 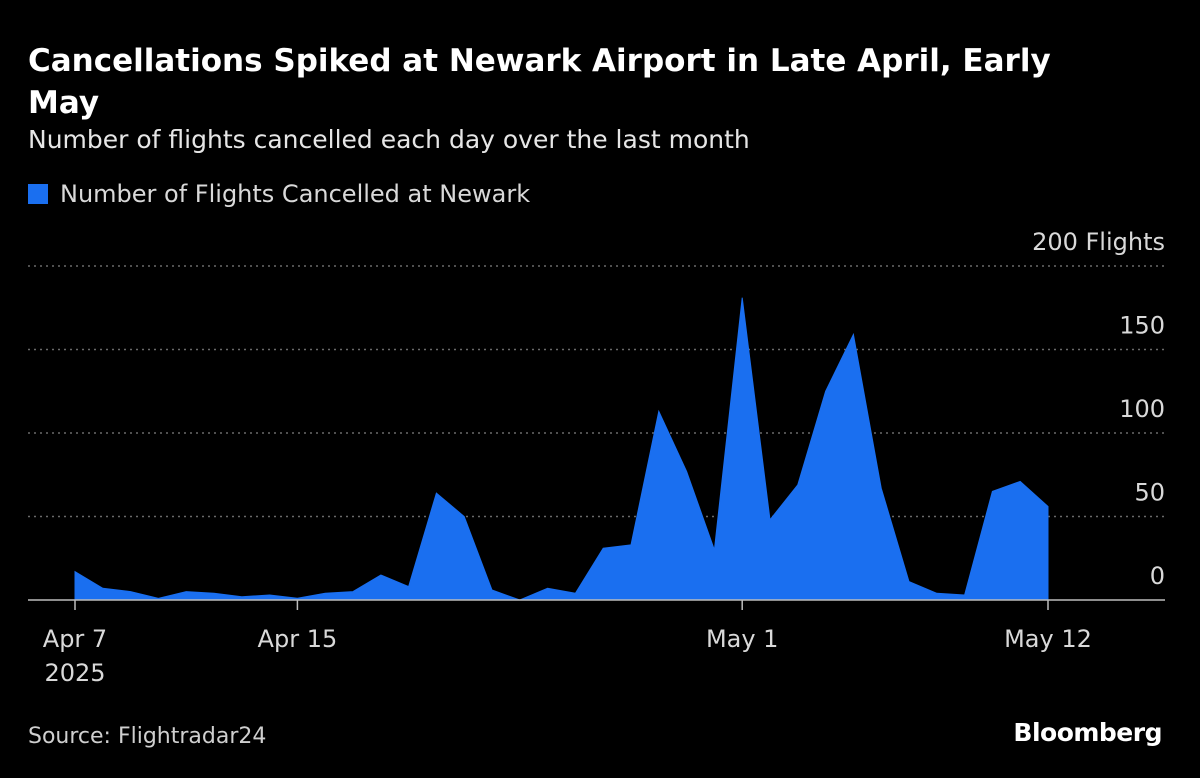 What do you see at coordinates (295, 194) in the screenshot?
I see `legend-label: Number of Flights Cancelled at Newark` at bounding box center [295, 194].